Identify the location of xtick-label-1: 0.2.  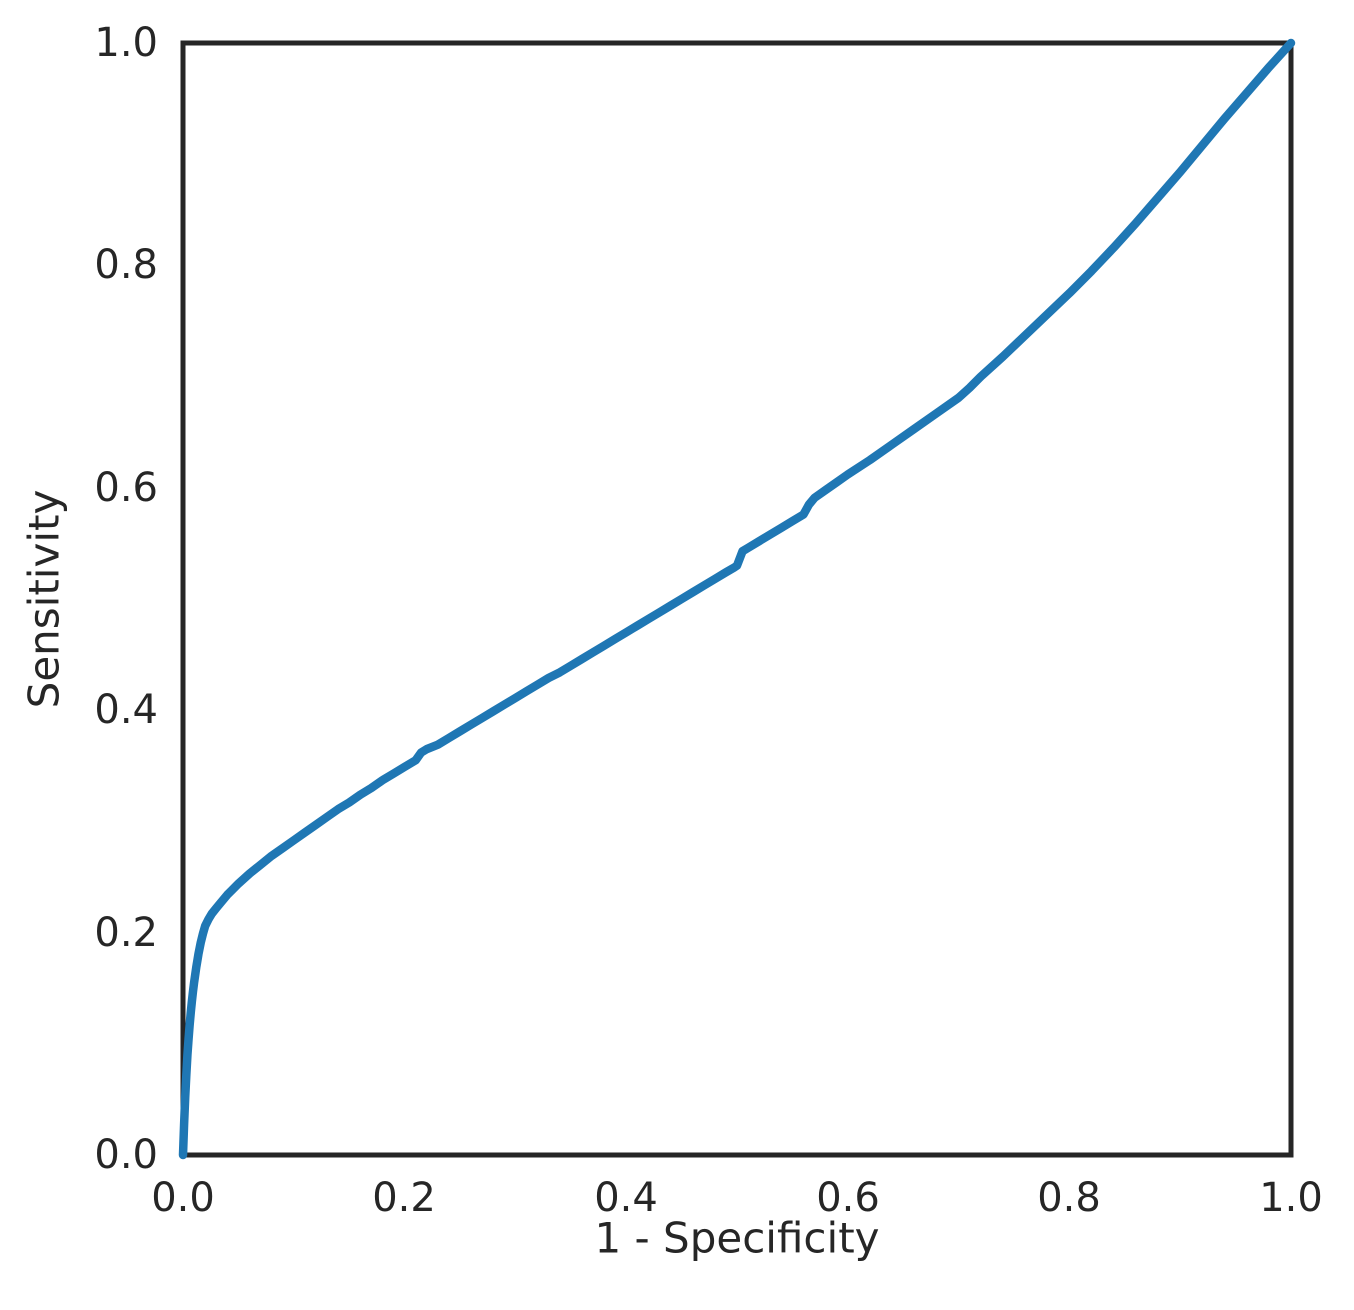
(404, 1198).